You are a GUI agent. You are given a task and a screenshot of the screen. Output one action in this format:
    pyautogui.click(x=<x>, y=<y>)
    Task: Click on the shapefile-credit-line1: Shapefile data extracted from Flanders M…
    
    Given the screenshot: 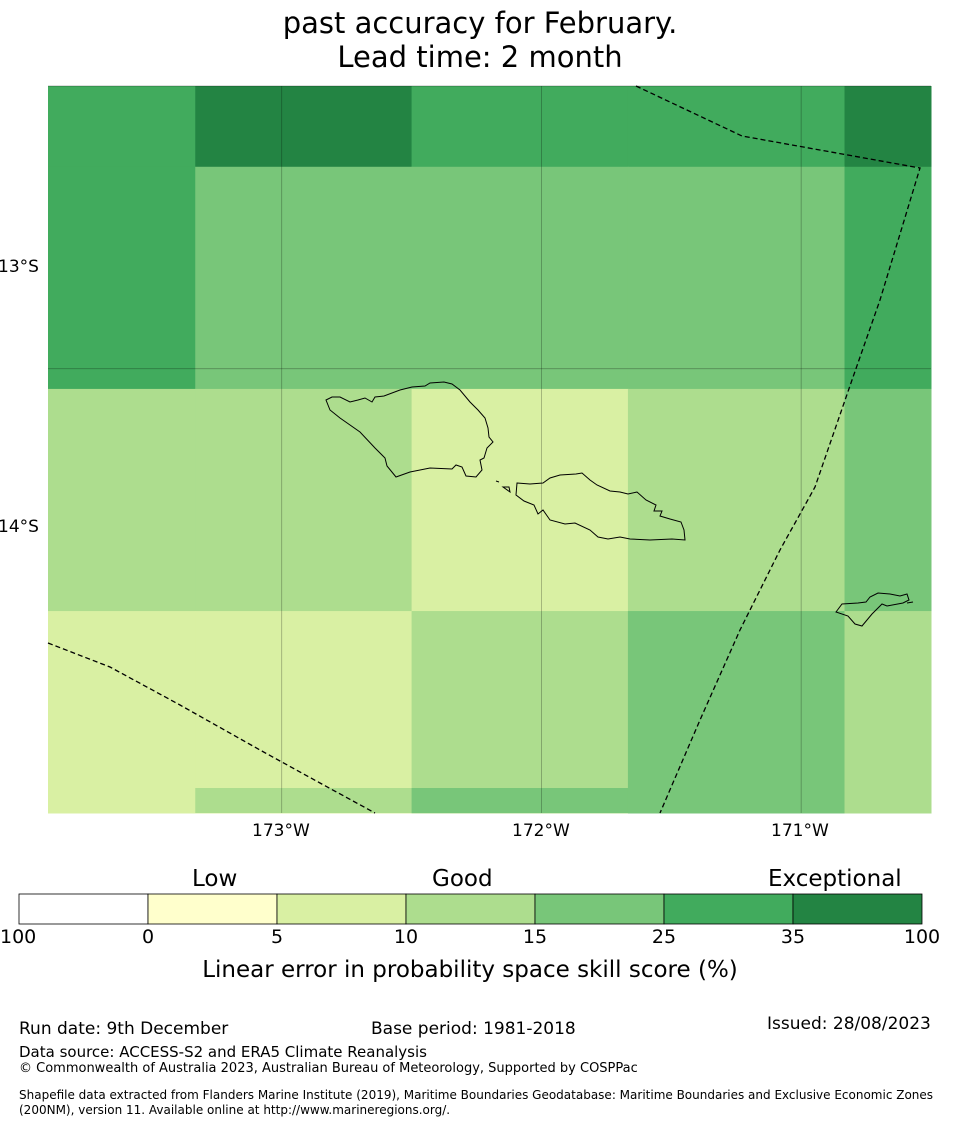 What is the action you would take?
    pyautogui.click(x=476, y=1095)
    